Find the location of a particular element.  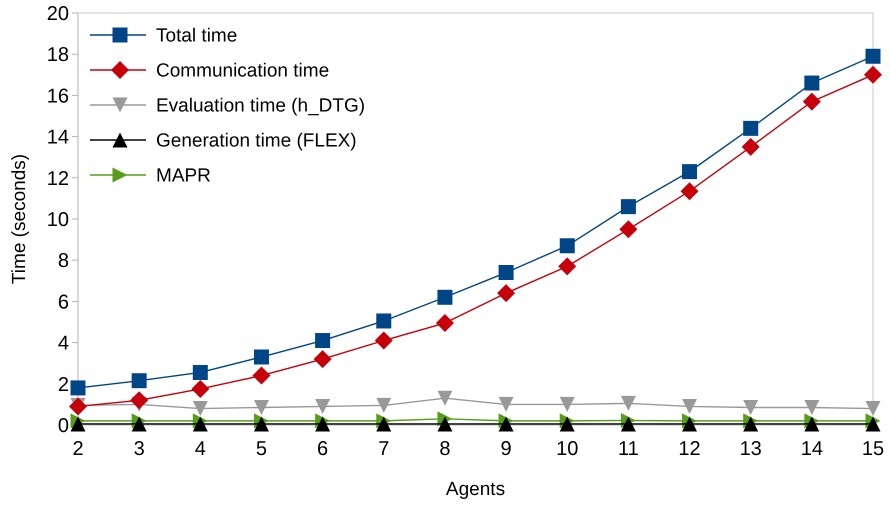

x-axis-title: Agents is located at coordinates (476, 489).